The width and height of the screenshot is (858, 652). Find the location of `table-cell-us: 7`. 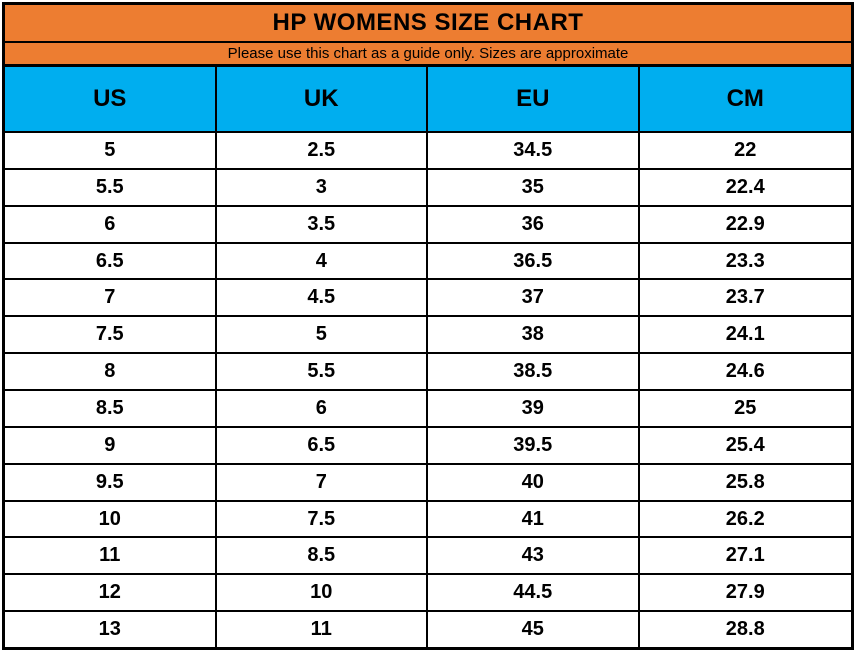

table-cell-us: 7 is located at coordinates (111, 298).